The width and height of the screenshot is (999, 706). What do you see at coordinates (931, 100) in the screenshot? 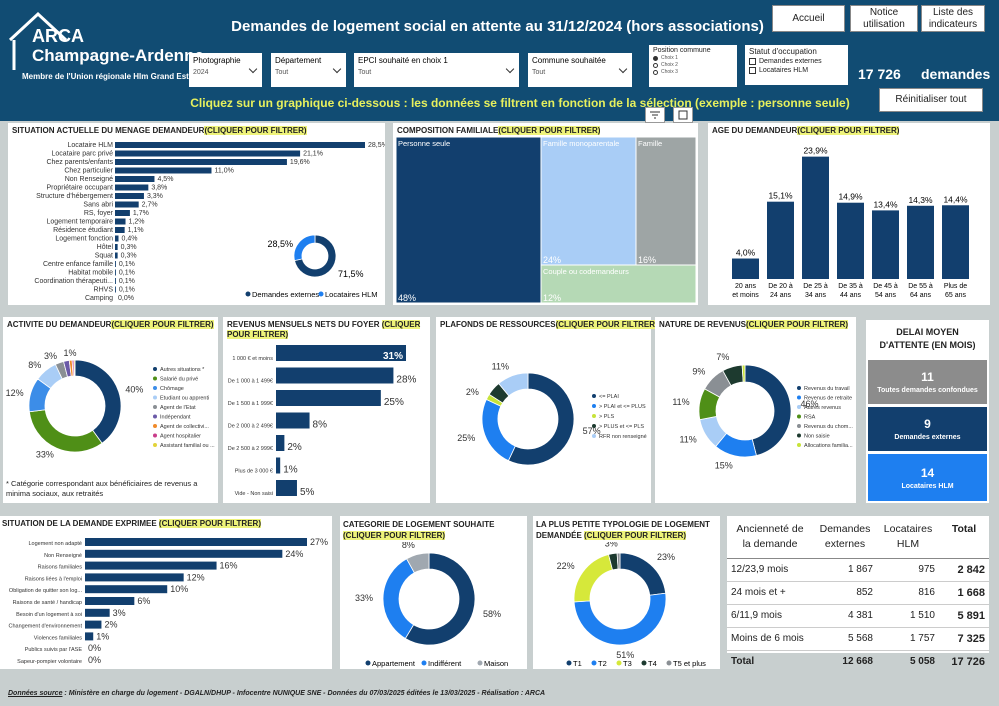
I see `reinitialiser-button: Réinitialiser tout` at bounding box center [931, 100].